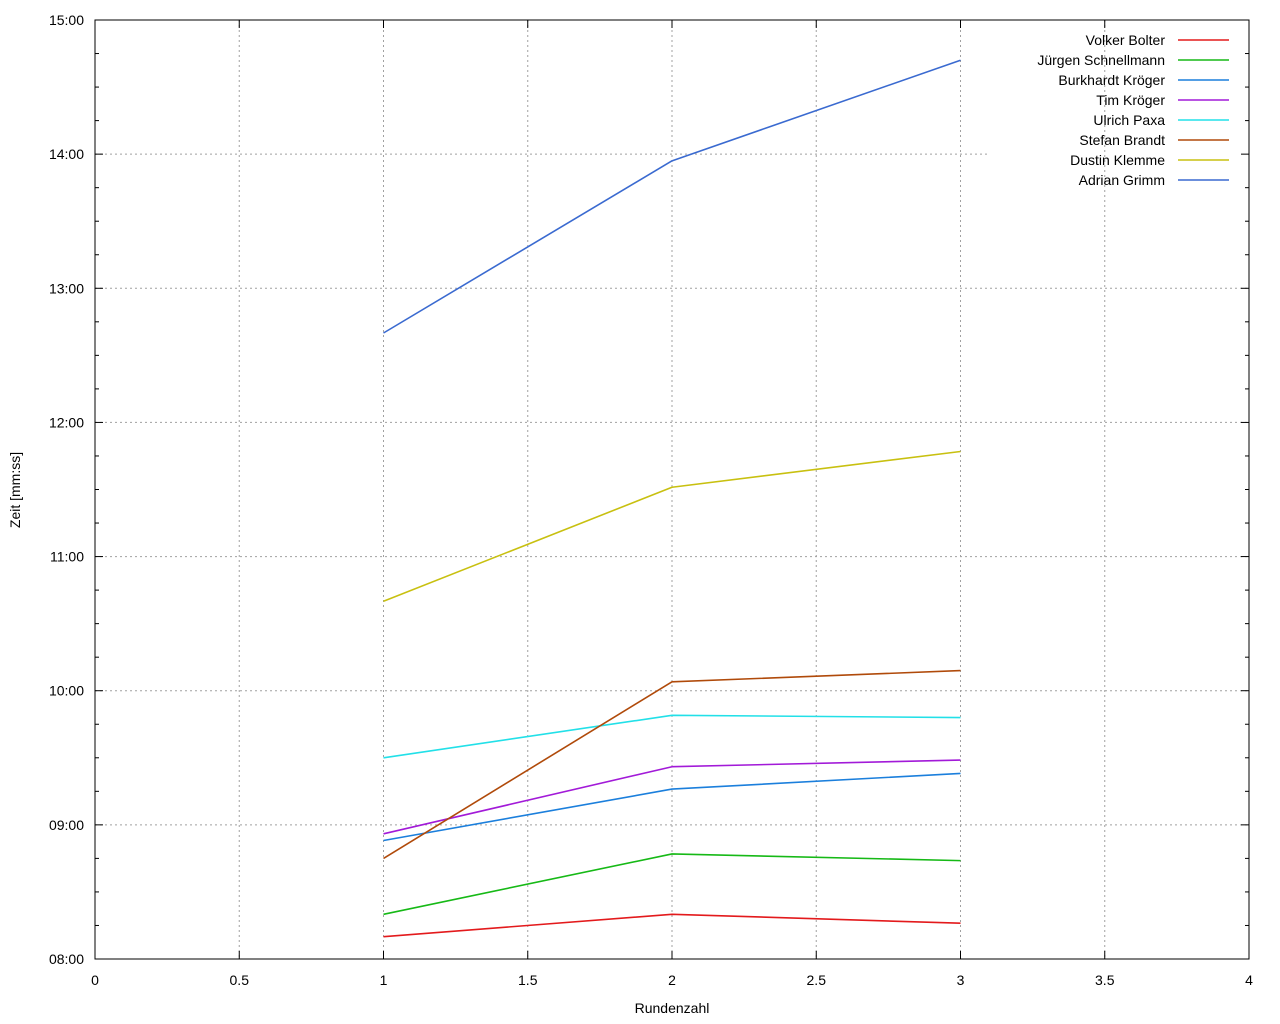 The image size is (1280, 1024). I want to click on x-axis-label: Rundenzahl, so click(672, 1008).